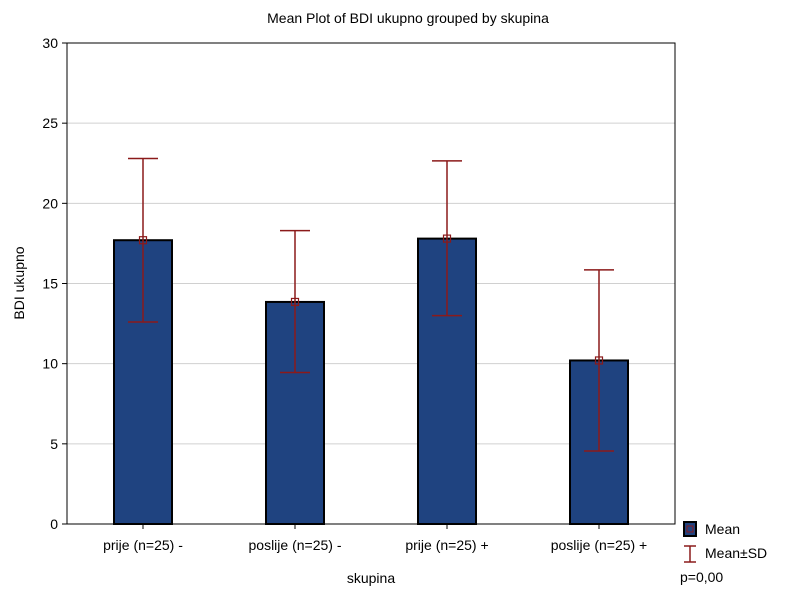 The width and height of the screenshot is (788, 590). Describe the element at coordinates (701, 577) in the screenshot. I see `p-value-annotation: p=0,00` at that location.